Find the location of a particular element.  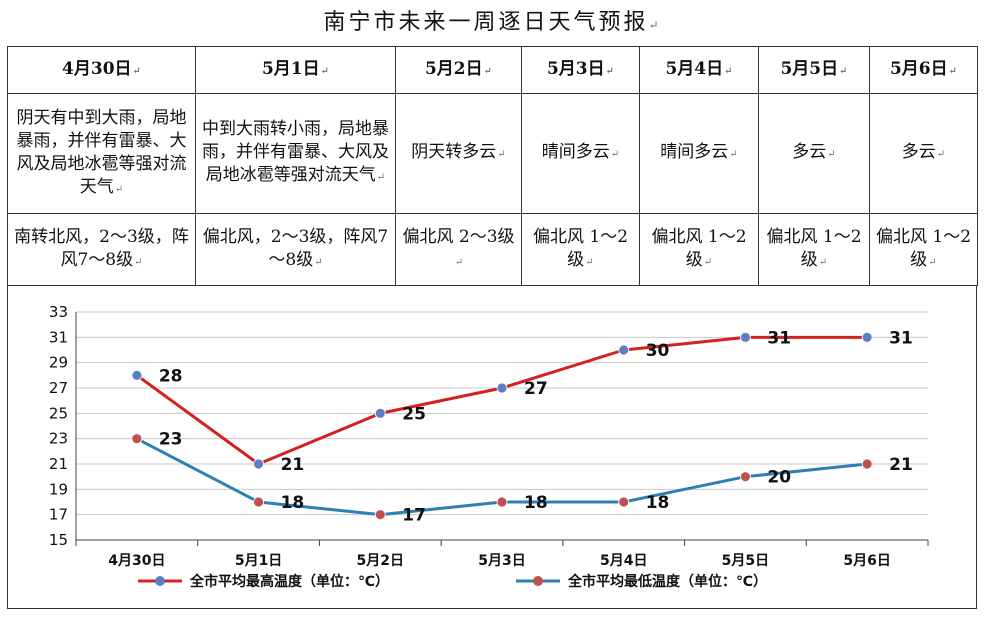

wind-text: 南转北风，2～3级，阵风7～8级 is located at coordinates (101, 248).